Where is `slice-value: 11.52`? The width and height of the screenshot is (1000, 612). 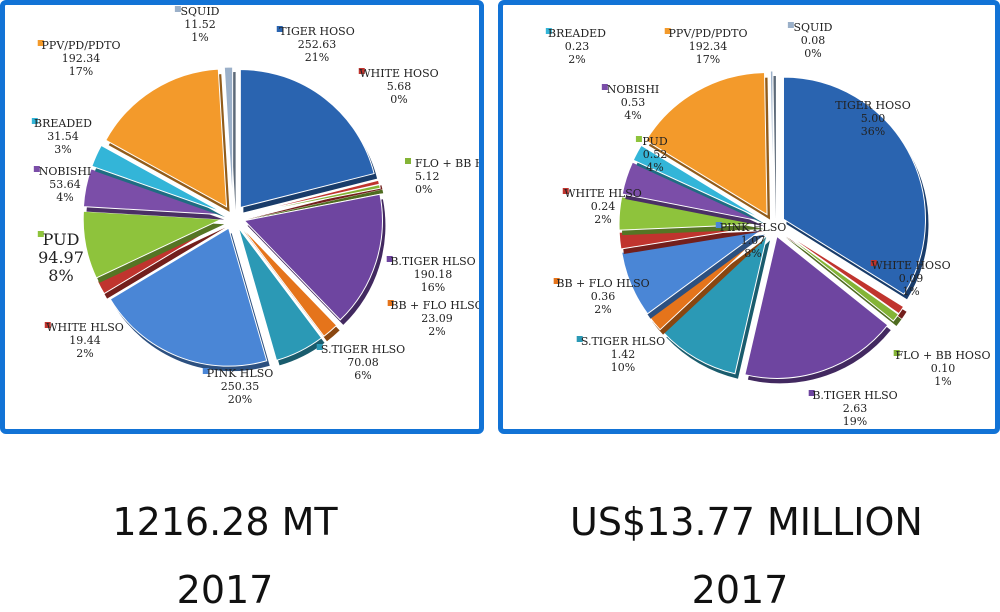
slice-value: 11.52 is located at coordinates (200, 24).